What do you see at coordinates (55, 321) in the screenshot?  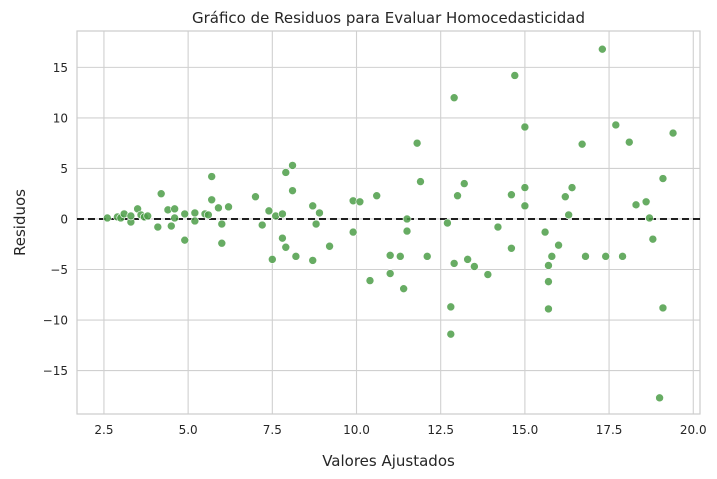 I see `y-tick-label: −10` at bounding box center [55, 321].